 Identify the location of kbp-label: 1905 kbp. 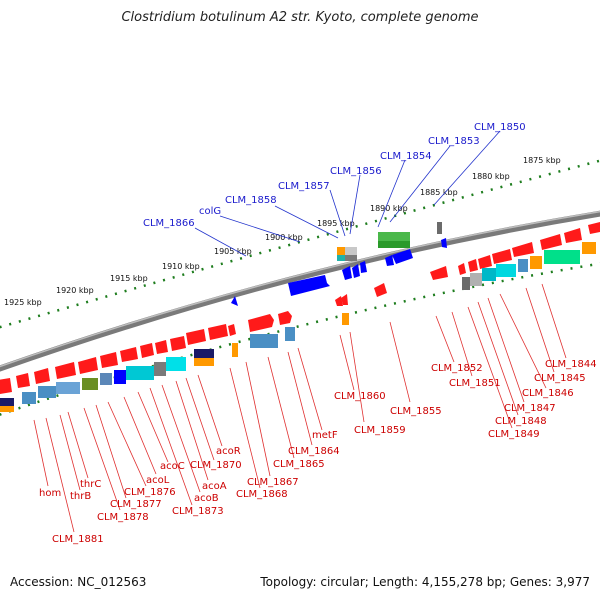
(233, 251).